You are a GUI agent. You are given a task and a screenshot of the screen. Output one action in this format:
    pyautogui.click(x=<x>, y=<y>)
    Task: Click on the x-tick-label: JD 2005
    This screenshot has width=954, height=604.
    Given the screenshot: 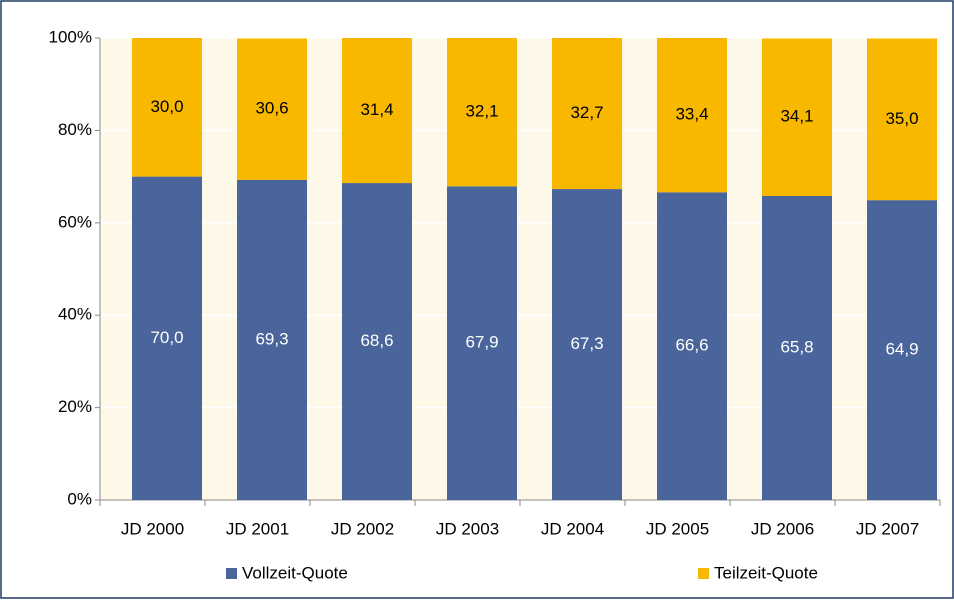 What is the action you would take?
    pyautogui.click(x=677, y=528)
    